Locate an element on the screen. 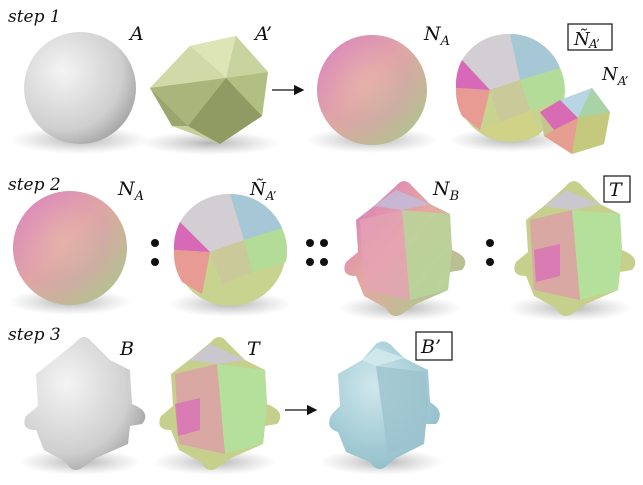 The image size is (643, 485). label-a-prime: A’ is located at coordinates (262, 34).